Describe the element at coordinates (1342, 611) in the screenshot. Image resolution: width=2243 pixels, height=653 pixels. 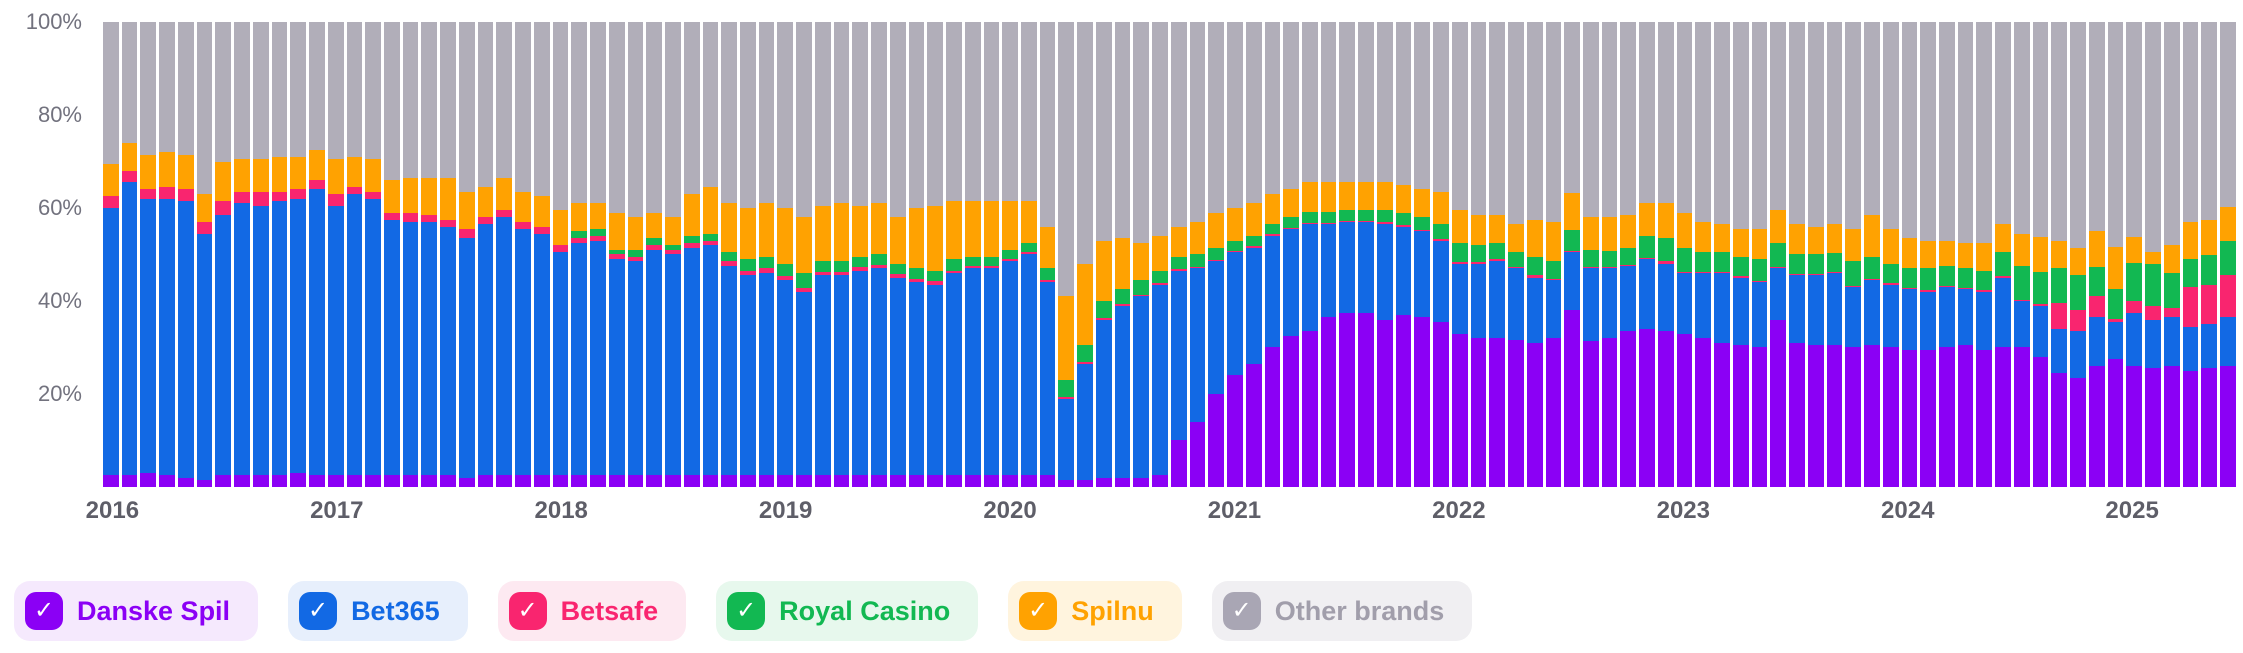
I see `legend-chip-other-brands: ✓ Other brands` at that location.